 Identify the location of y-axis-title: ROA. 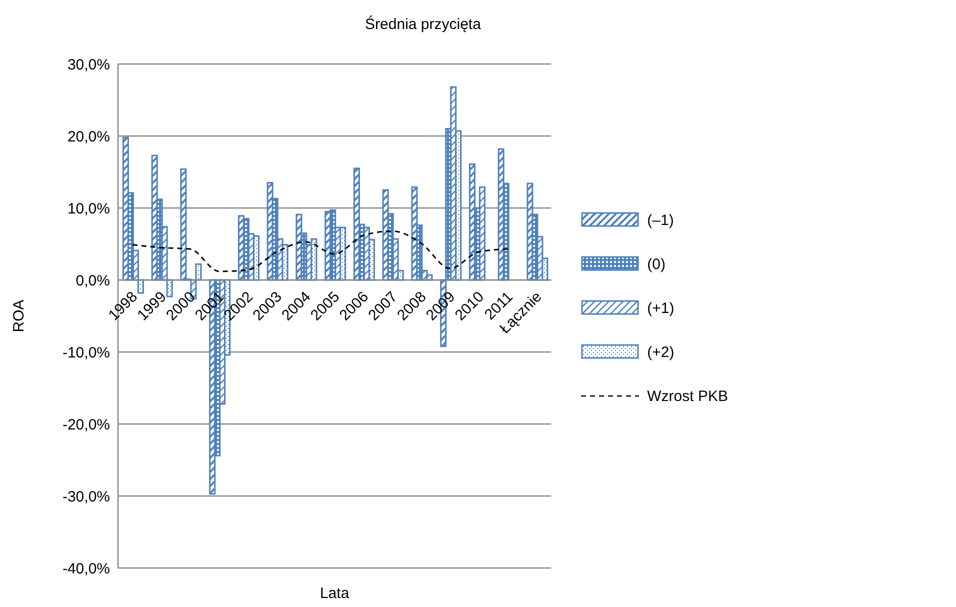
(19, 316).